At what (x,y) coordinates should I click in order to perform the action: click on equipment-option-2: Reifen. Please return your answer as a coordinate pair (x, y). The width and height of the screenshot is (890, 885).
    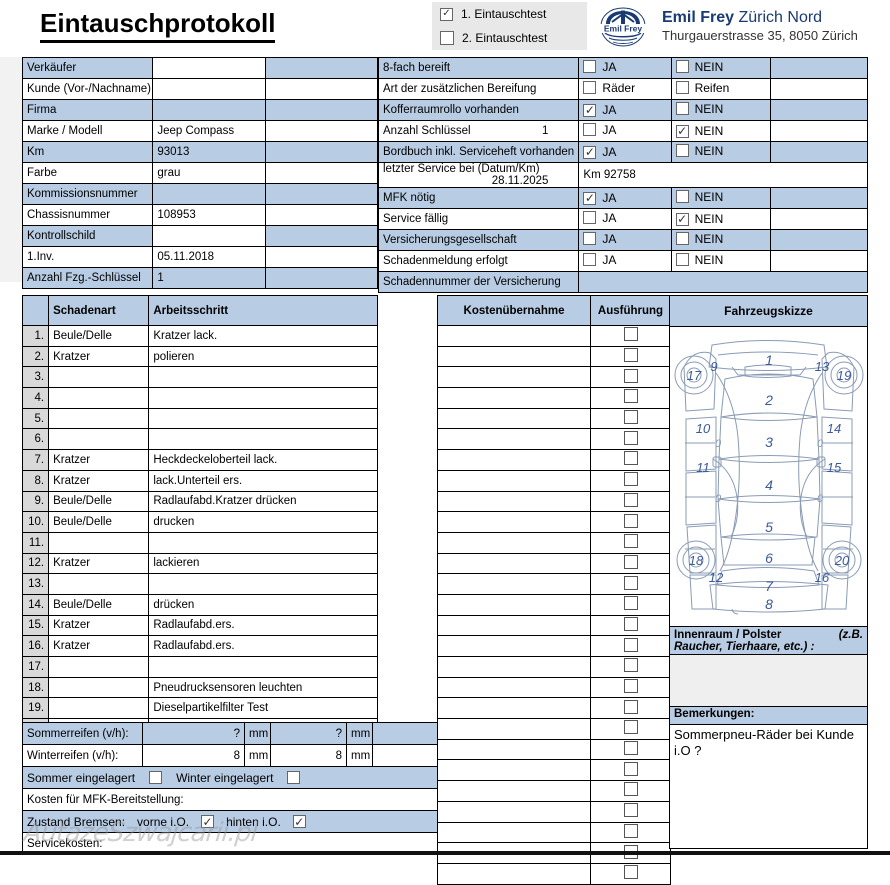
    Looking at the image, I should click on (720, 89).